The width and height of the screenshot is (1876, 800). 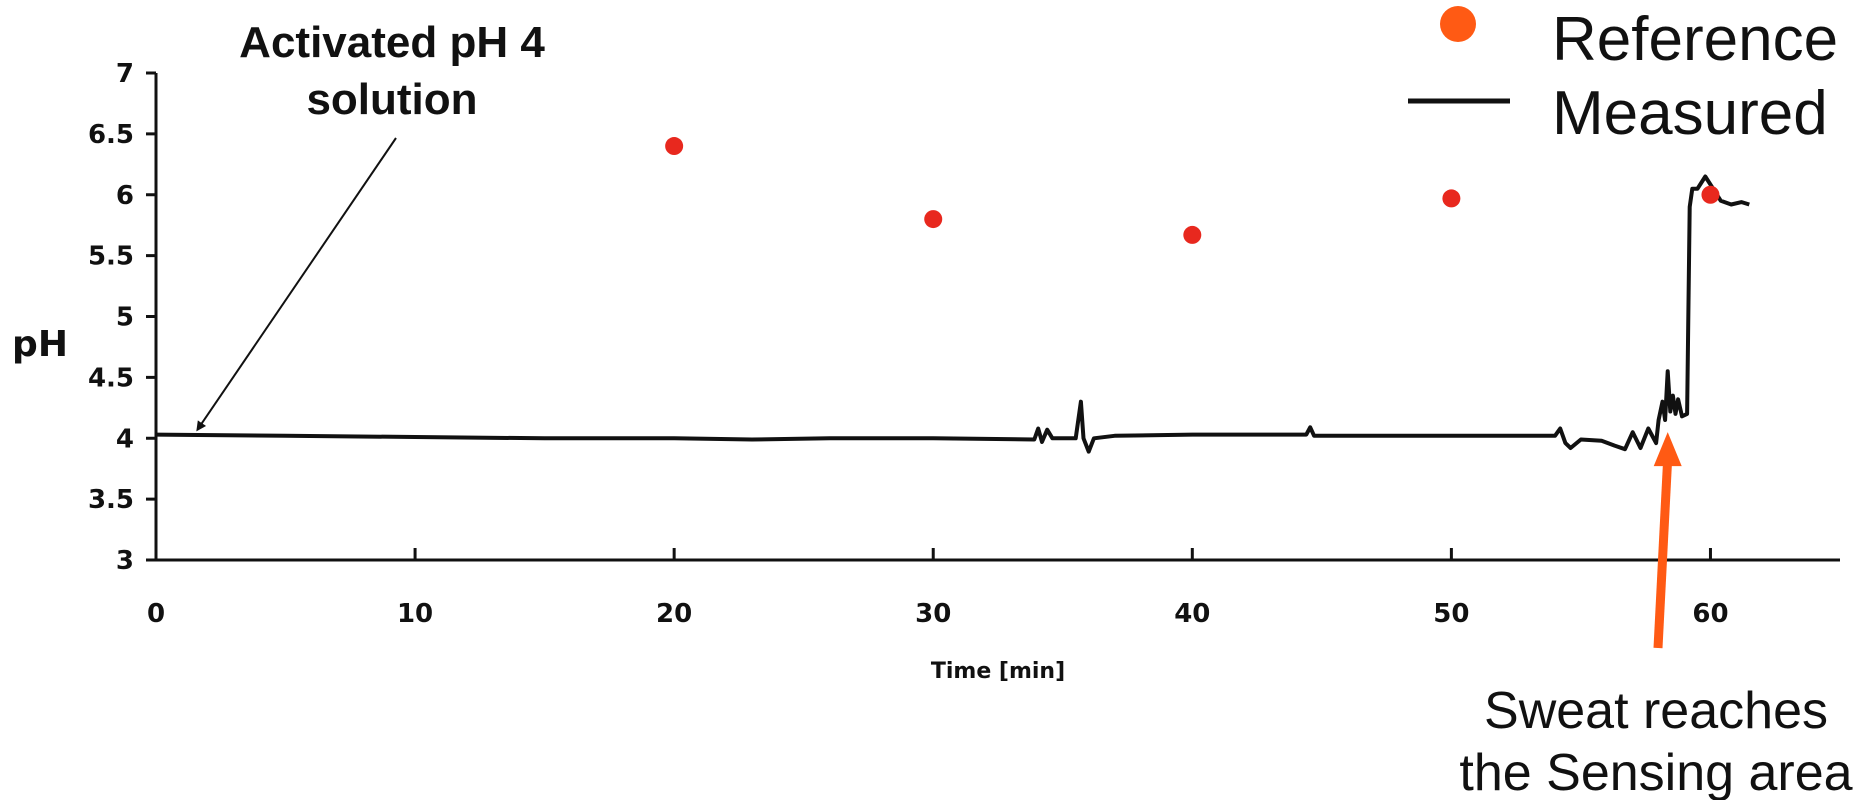 I want to click on annotation-activated: Activated pH 4 solution, so click(x=370, y=225).